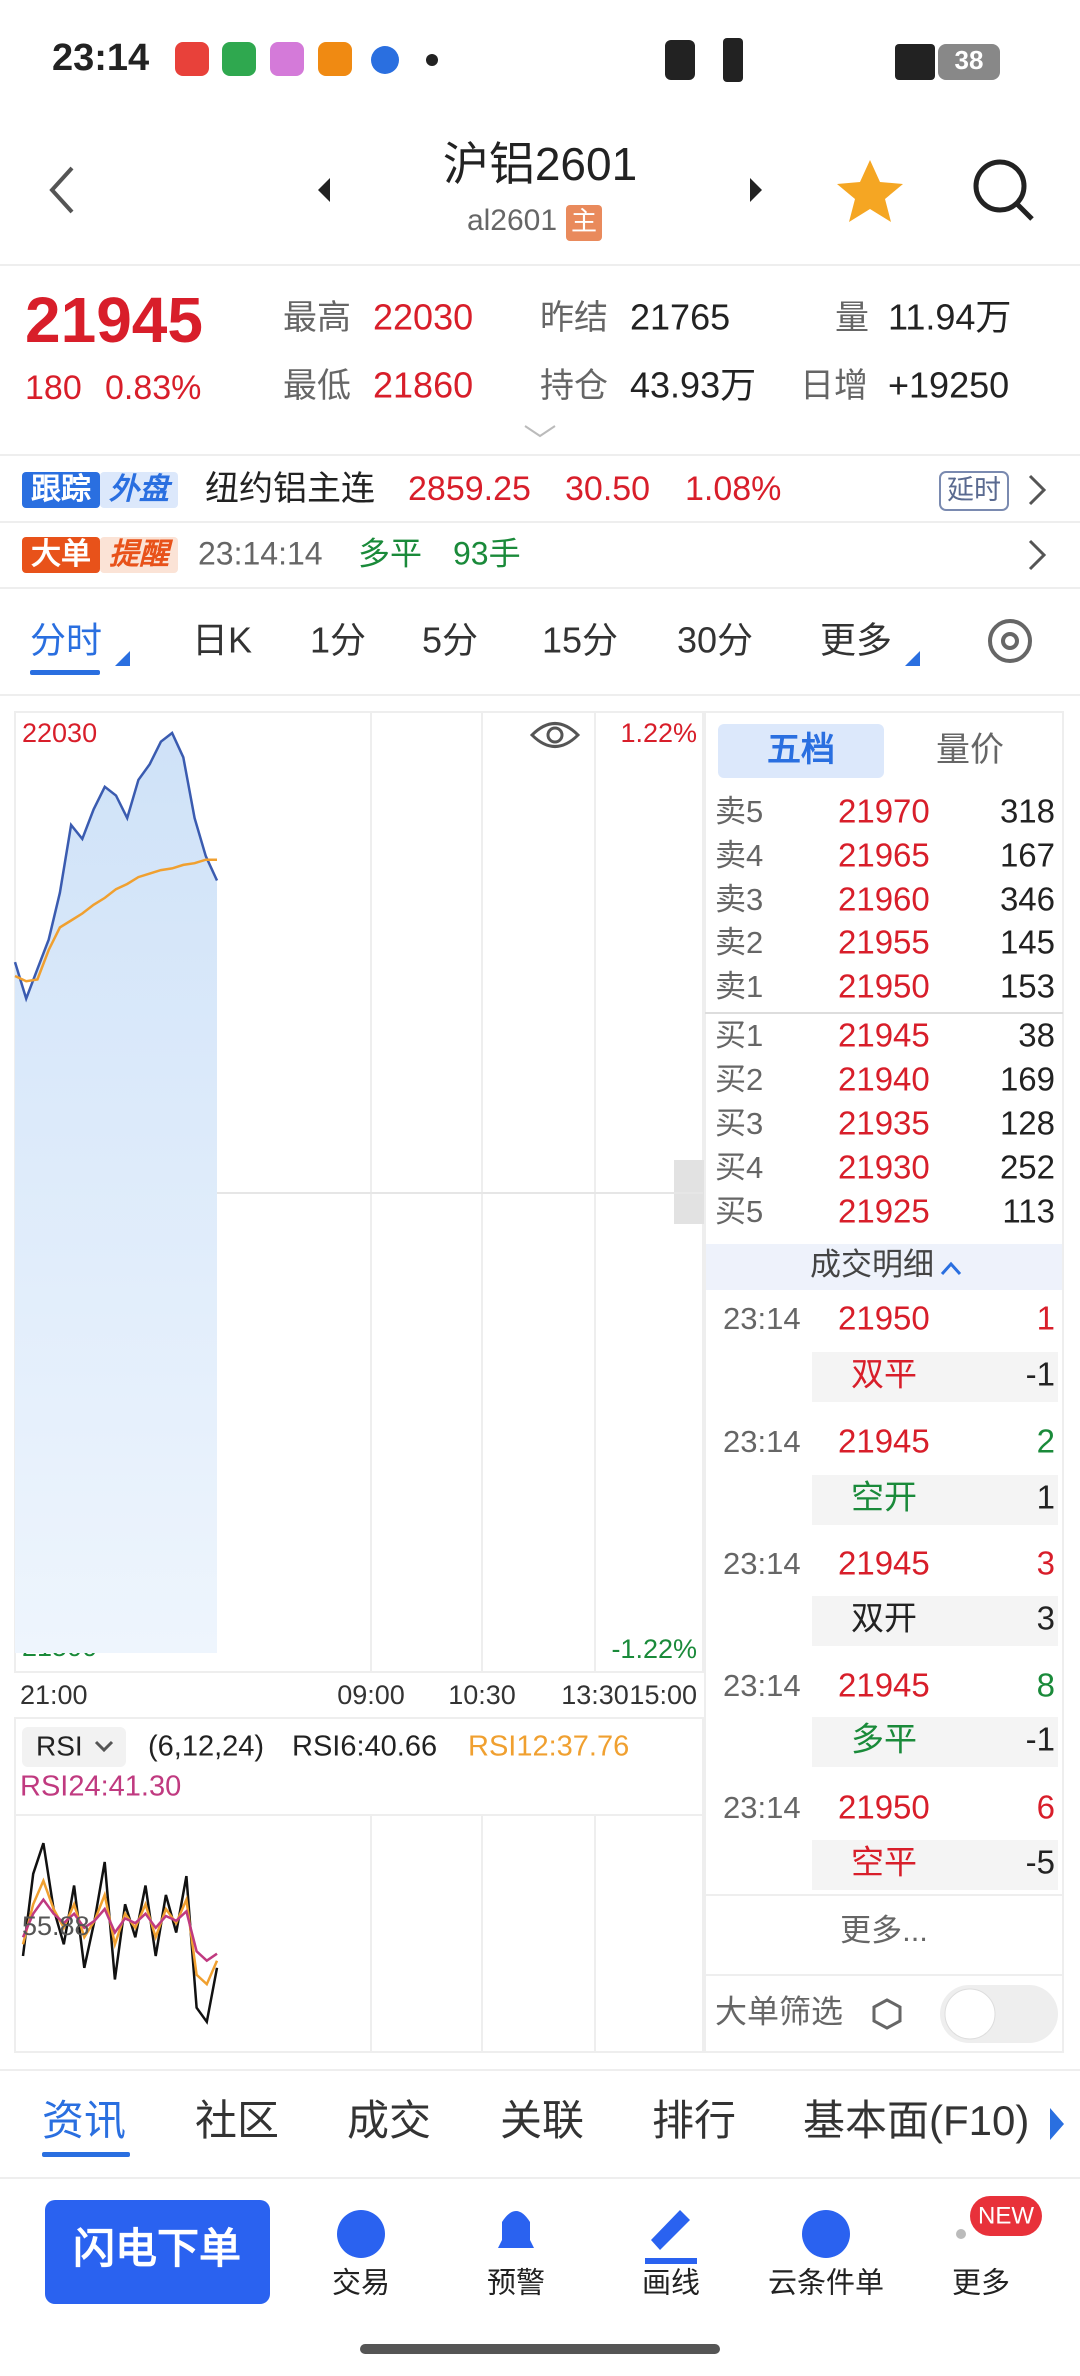  What do you see at coordinates (540, 431) in the screenshot?
I see `expand-arrow` at bounding box center [540, 431].